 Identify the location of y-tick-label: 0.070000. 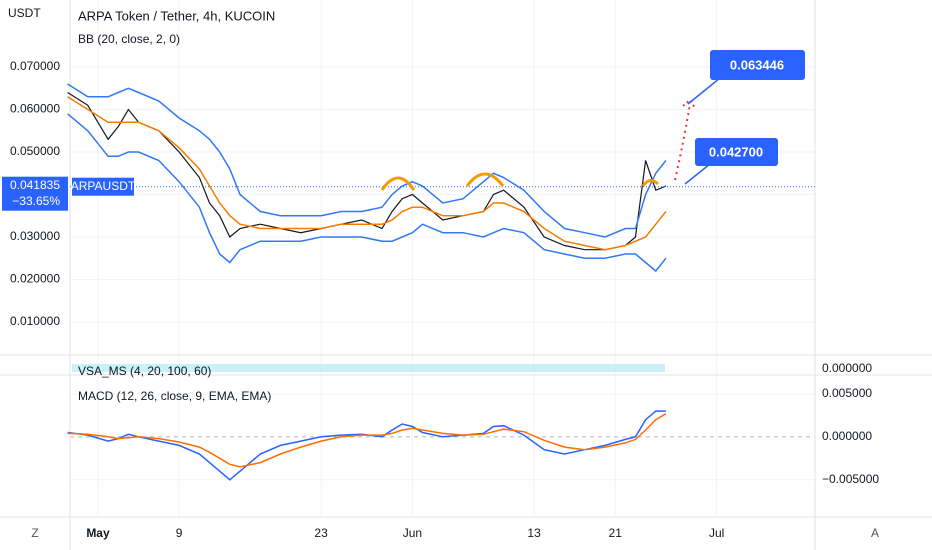
(35, 66).